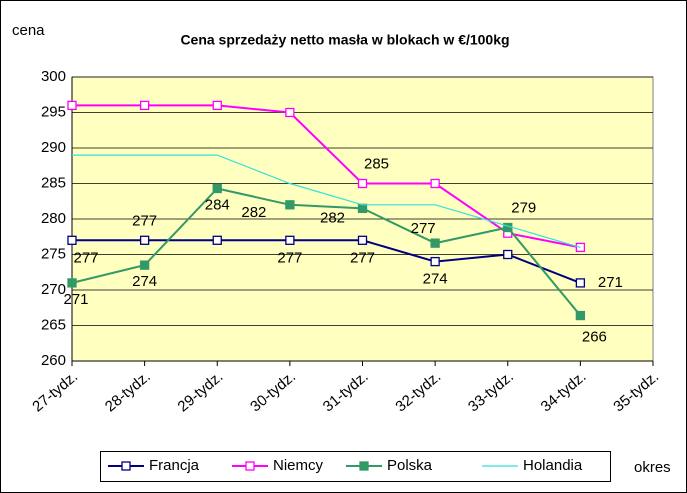 The image size is (687, 493). Describe the element at coordinates (553, 465) in the screenshot. I see `legend-label: Holandia` at that location.